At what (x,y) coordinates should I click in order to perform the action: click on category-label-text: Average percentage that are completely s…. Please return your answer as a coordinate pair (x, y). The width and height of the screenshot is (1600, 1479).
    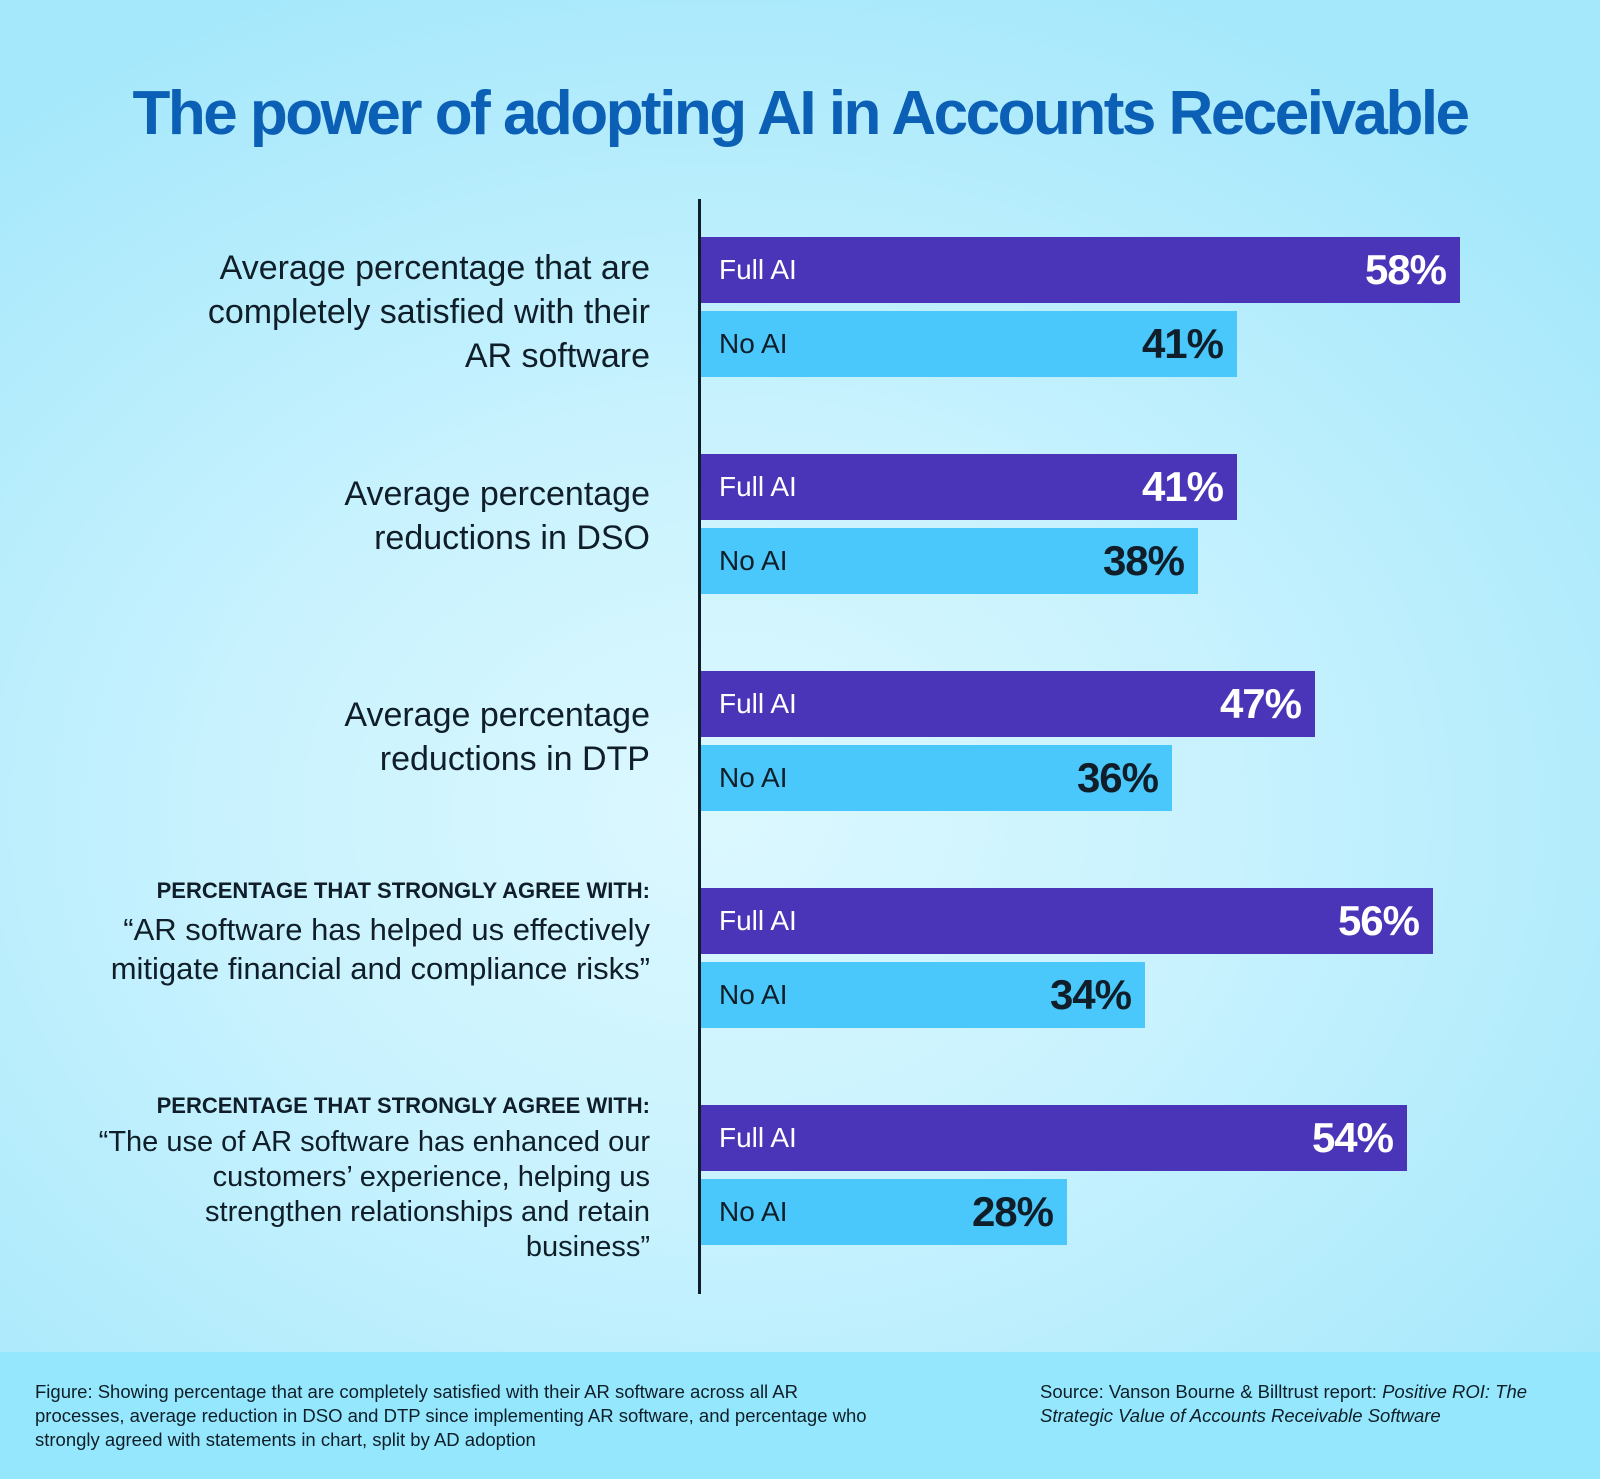
    Looking at the image, I should click on (428, 312).